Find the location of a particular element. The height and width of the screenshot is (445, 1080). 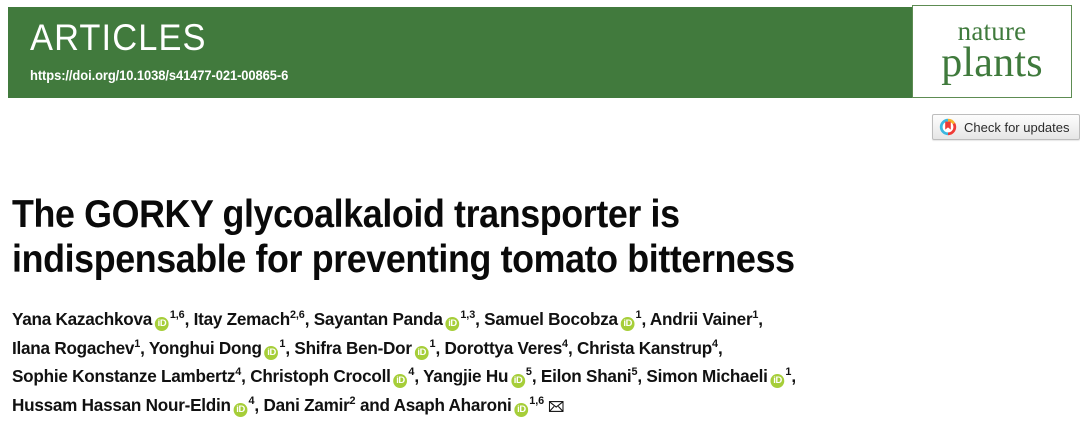

author-name: Yana Kazachkova iD1,6 is located at coordinates (98, 320).